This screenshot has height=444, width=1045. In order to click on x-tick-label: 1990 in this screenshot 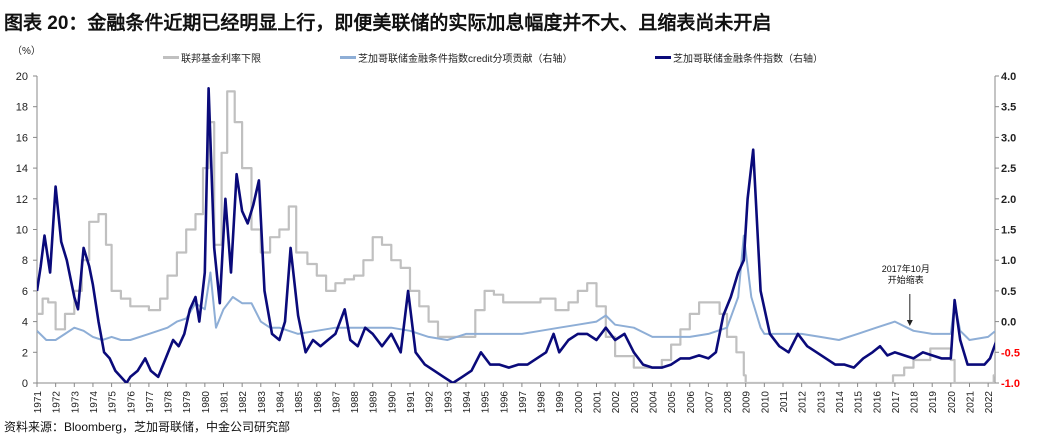, I will do `click(392, 402)`.